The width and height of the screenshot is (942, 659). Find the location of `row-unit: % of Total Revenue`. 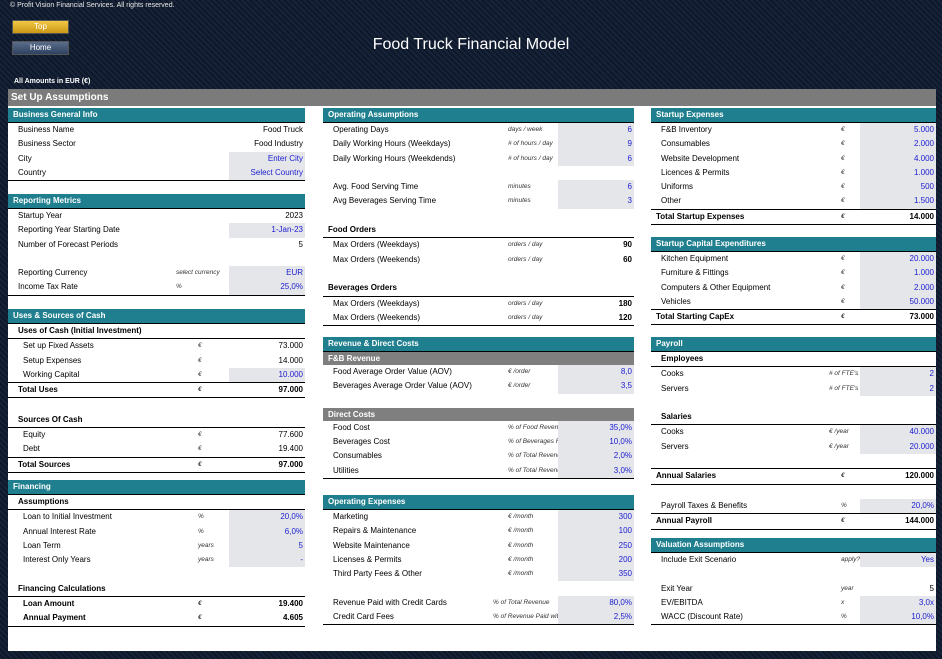

row-unit: % of Total Revenue is located at coordinates (521, 602).